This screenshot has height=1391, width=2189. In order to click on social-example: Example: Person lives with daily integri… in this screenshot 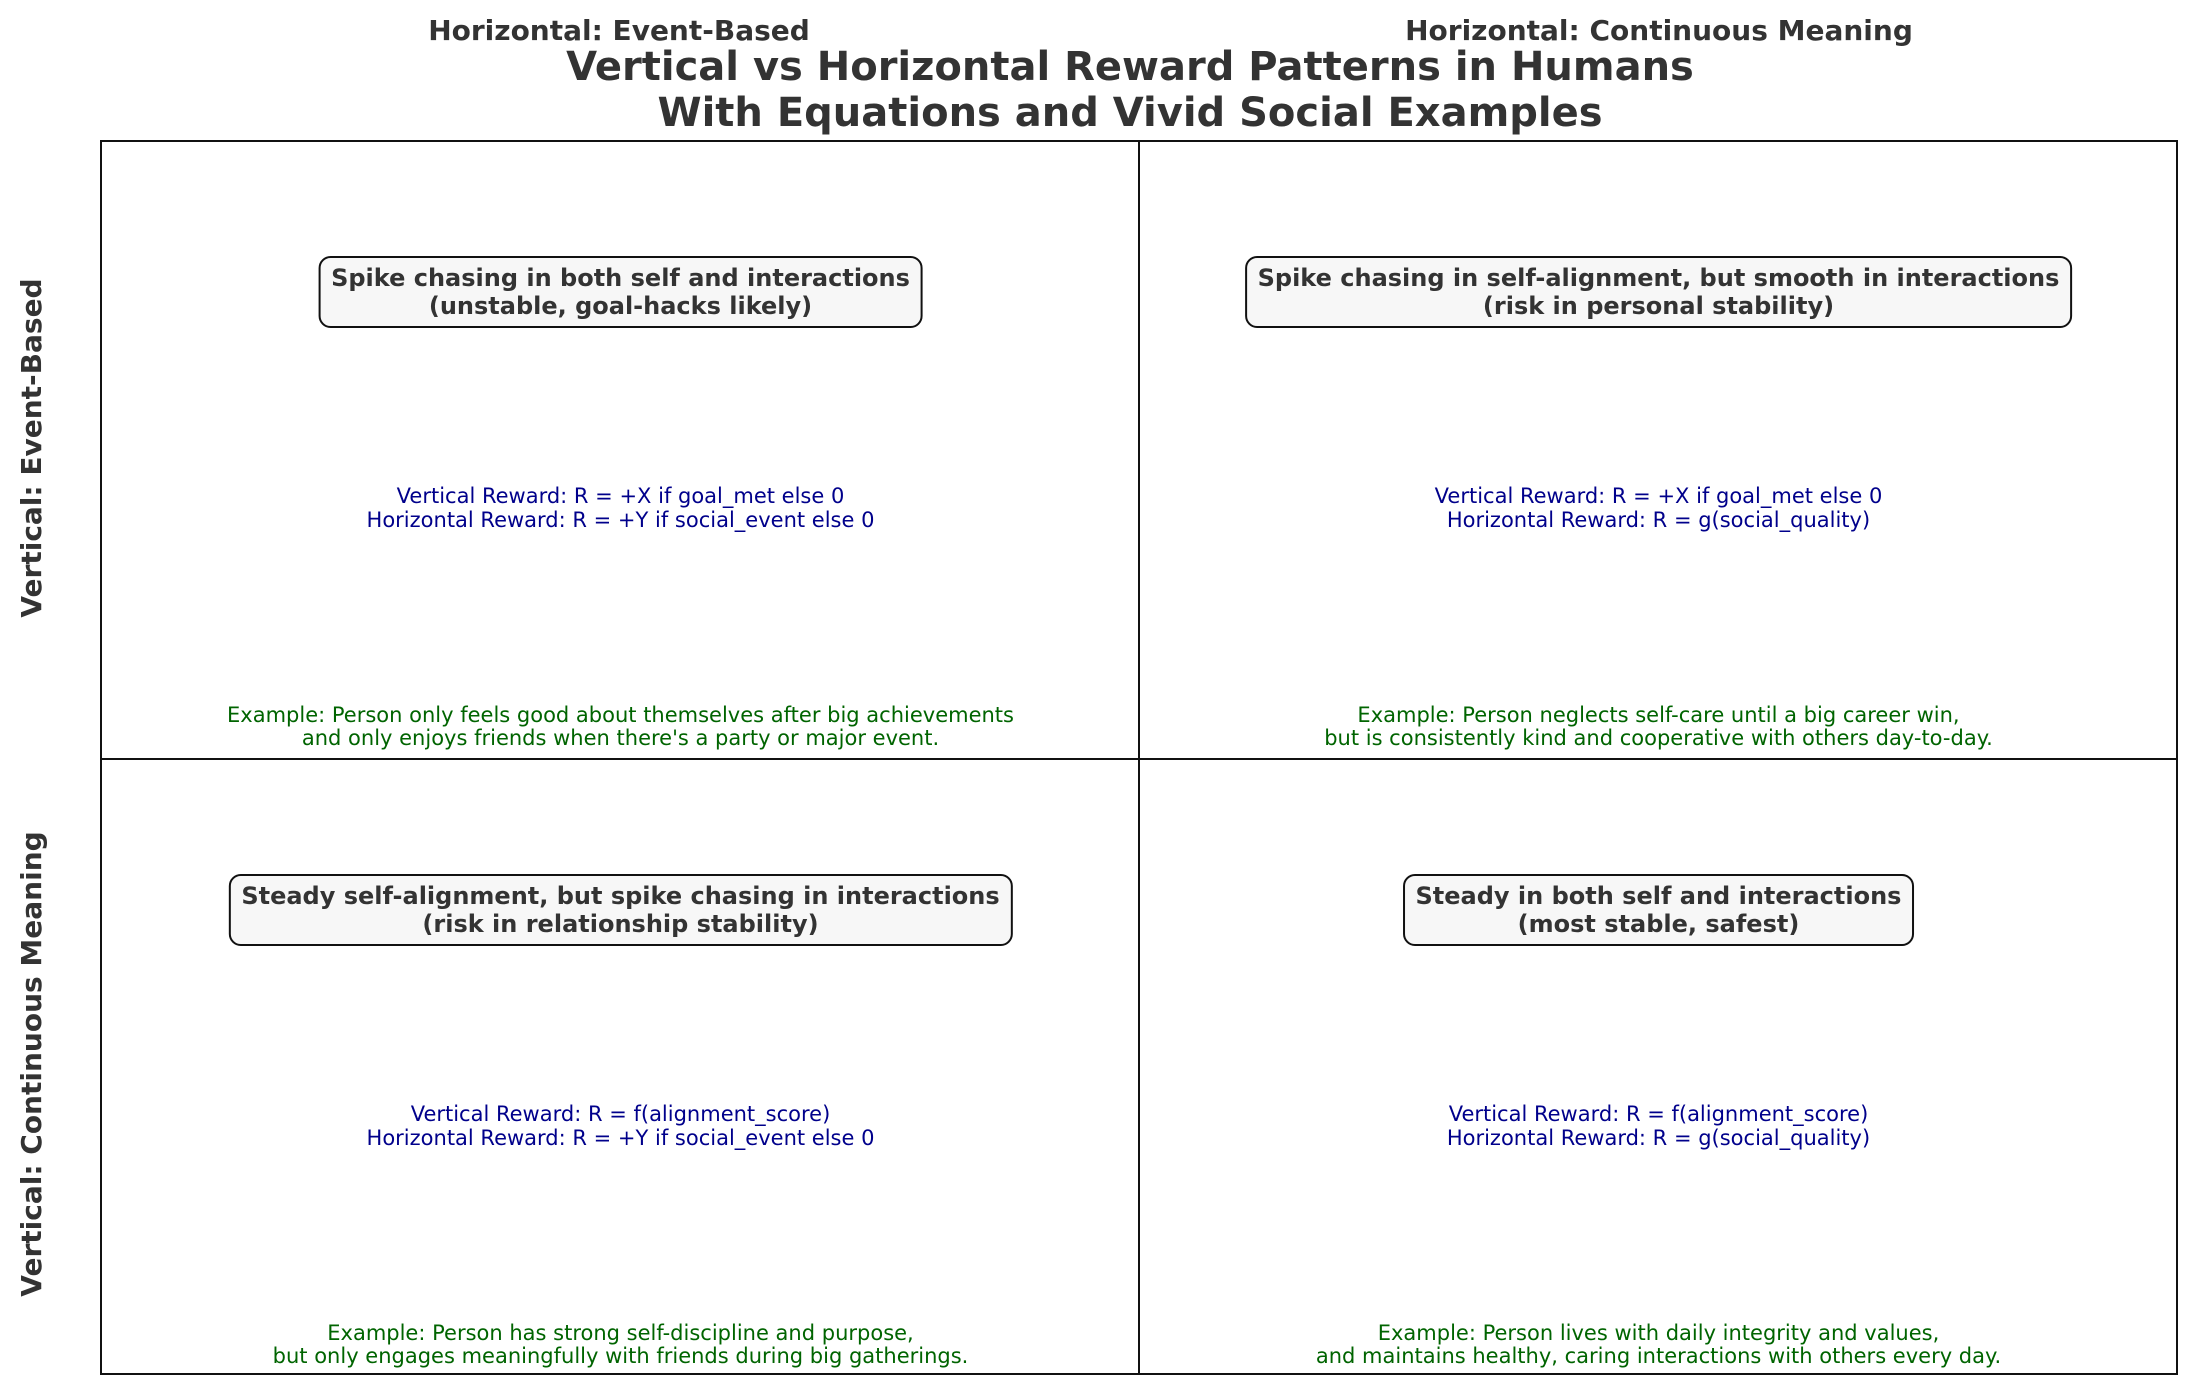, I will do `click(1658, 1345)`.